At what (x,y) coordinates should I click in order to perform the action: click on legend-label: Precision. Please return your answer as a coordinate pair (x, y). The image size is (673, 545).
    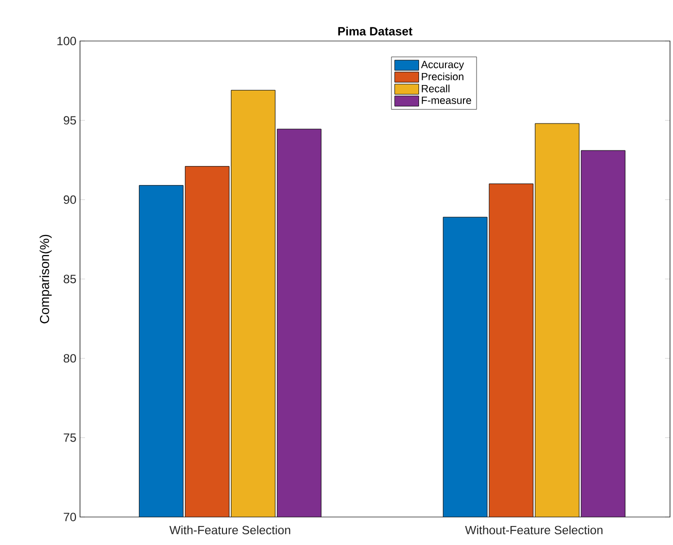
    Looking at the image, I should click on (443, 76).